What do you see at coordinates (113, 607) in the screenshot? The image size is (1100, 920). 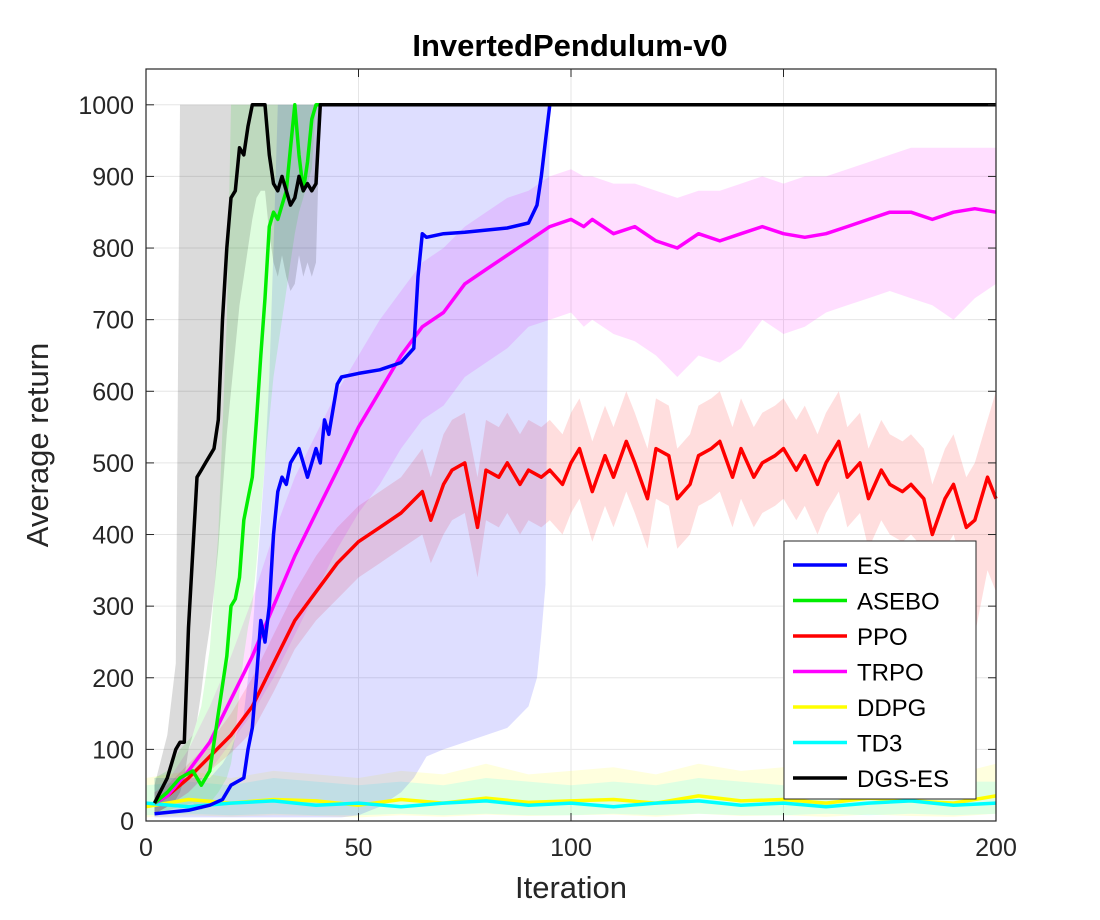 I see `y-tick-label: 300` at bounding box center [113, 607].